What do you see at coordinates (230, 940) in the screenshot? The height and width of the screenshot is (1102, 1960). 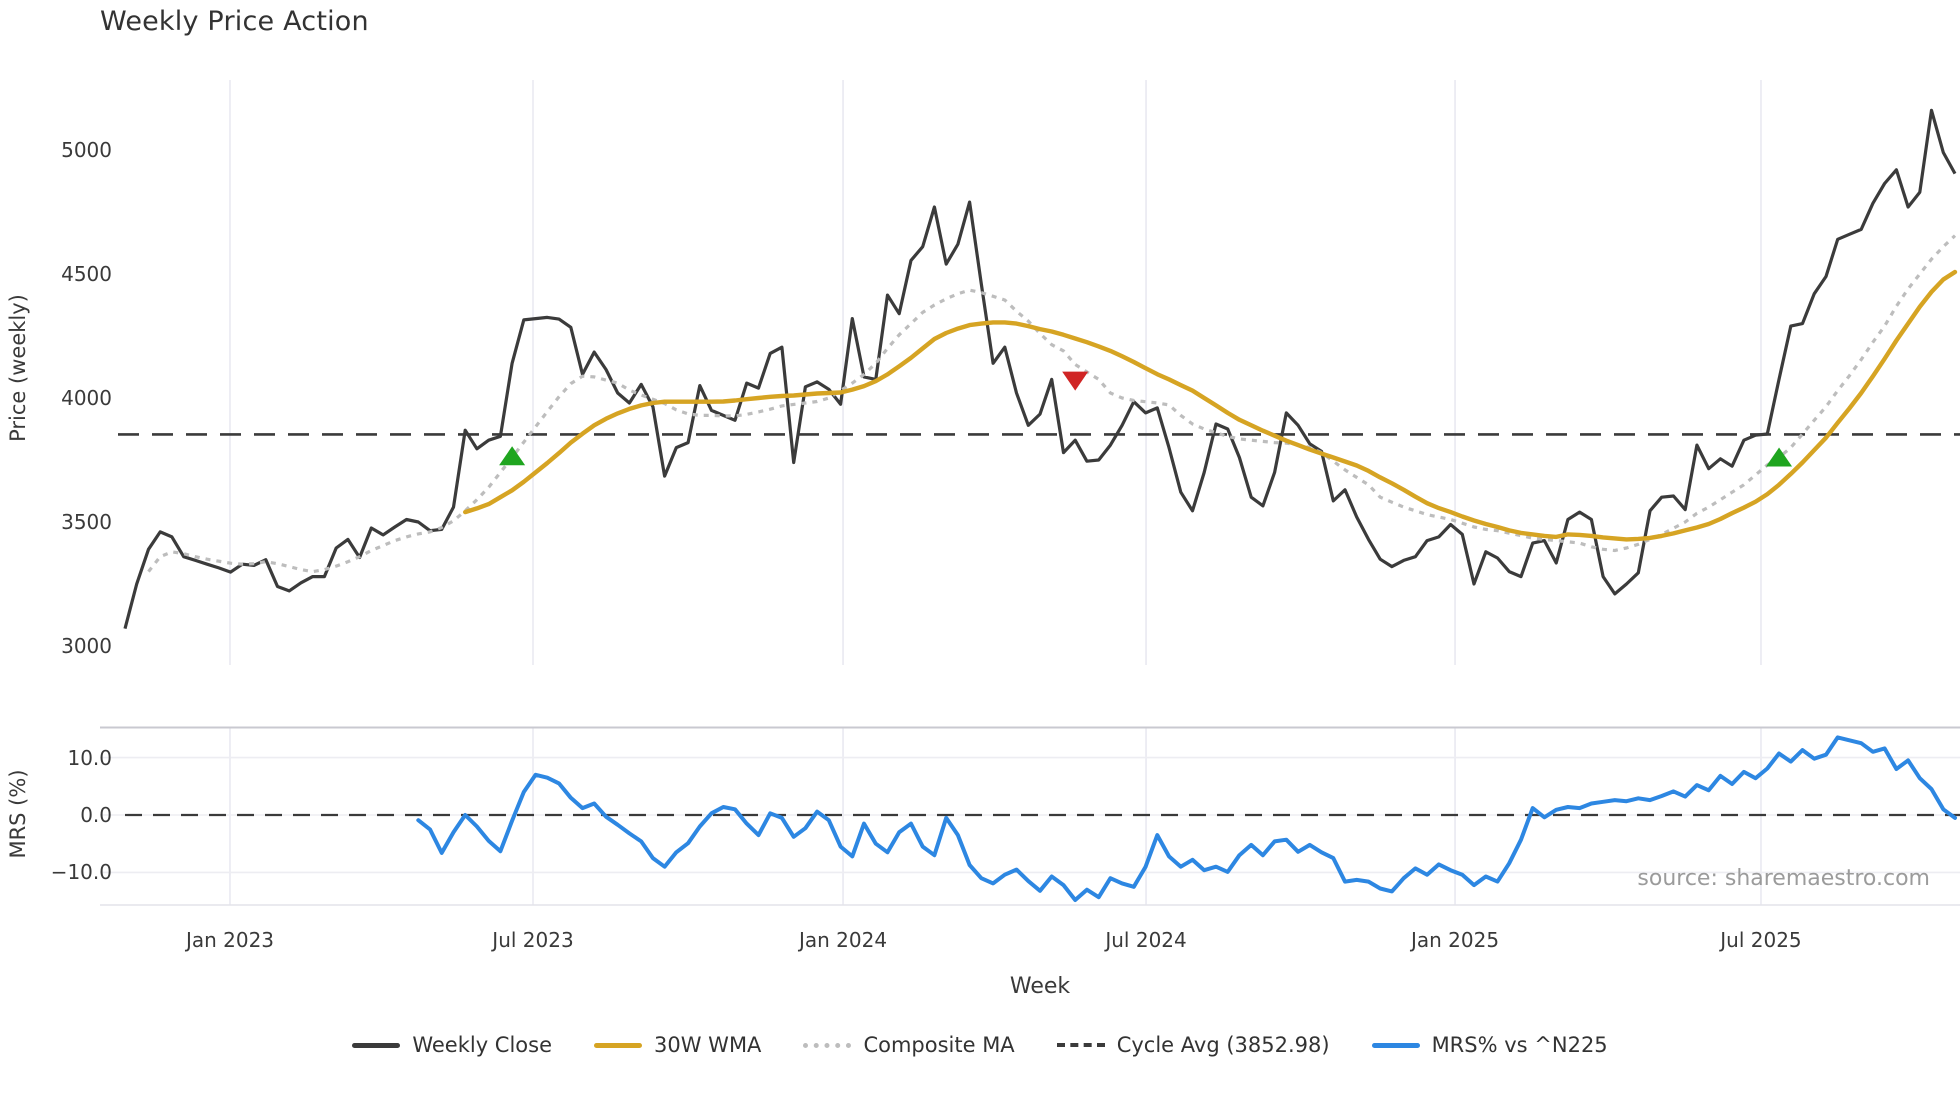 I see `x-tick-label: Jan 2023` at bounding box center [230, 940].